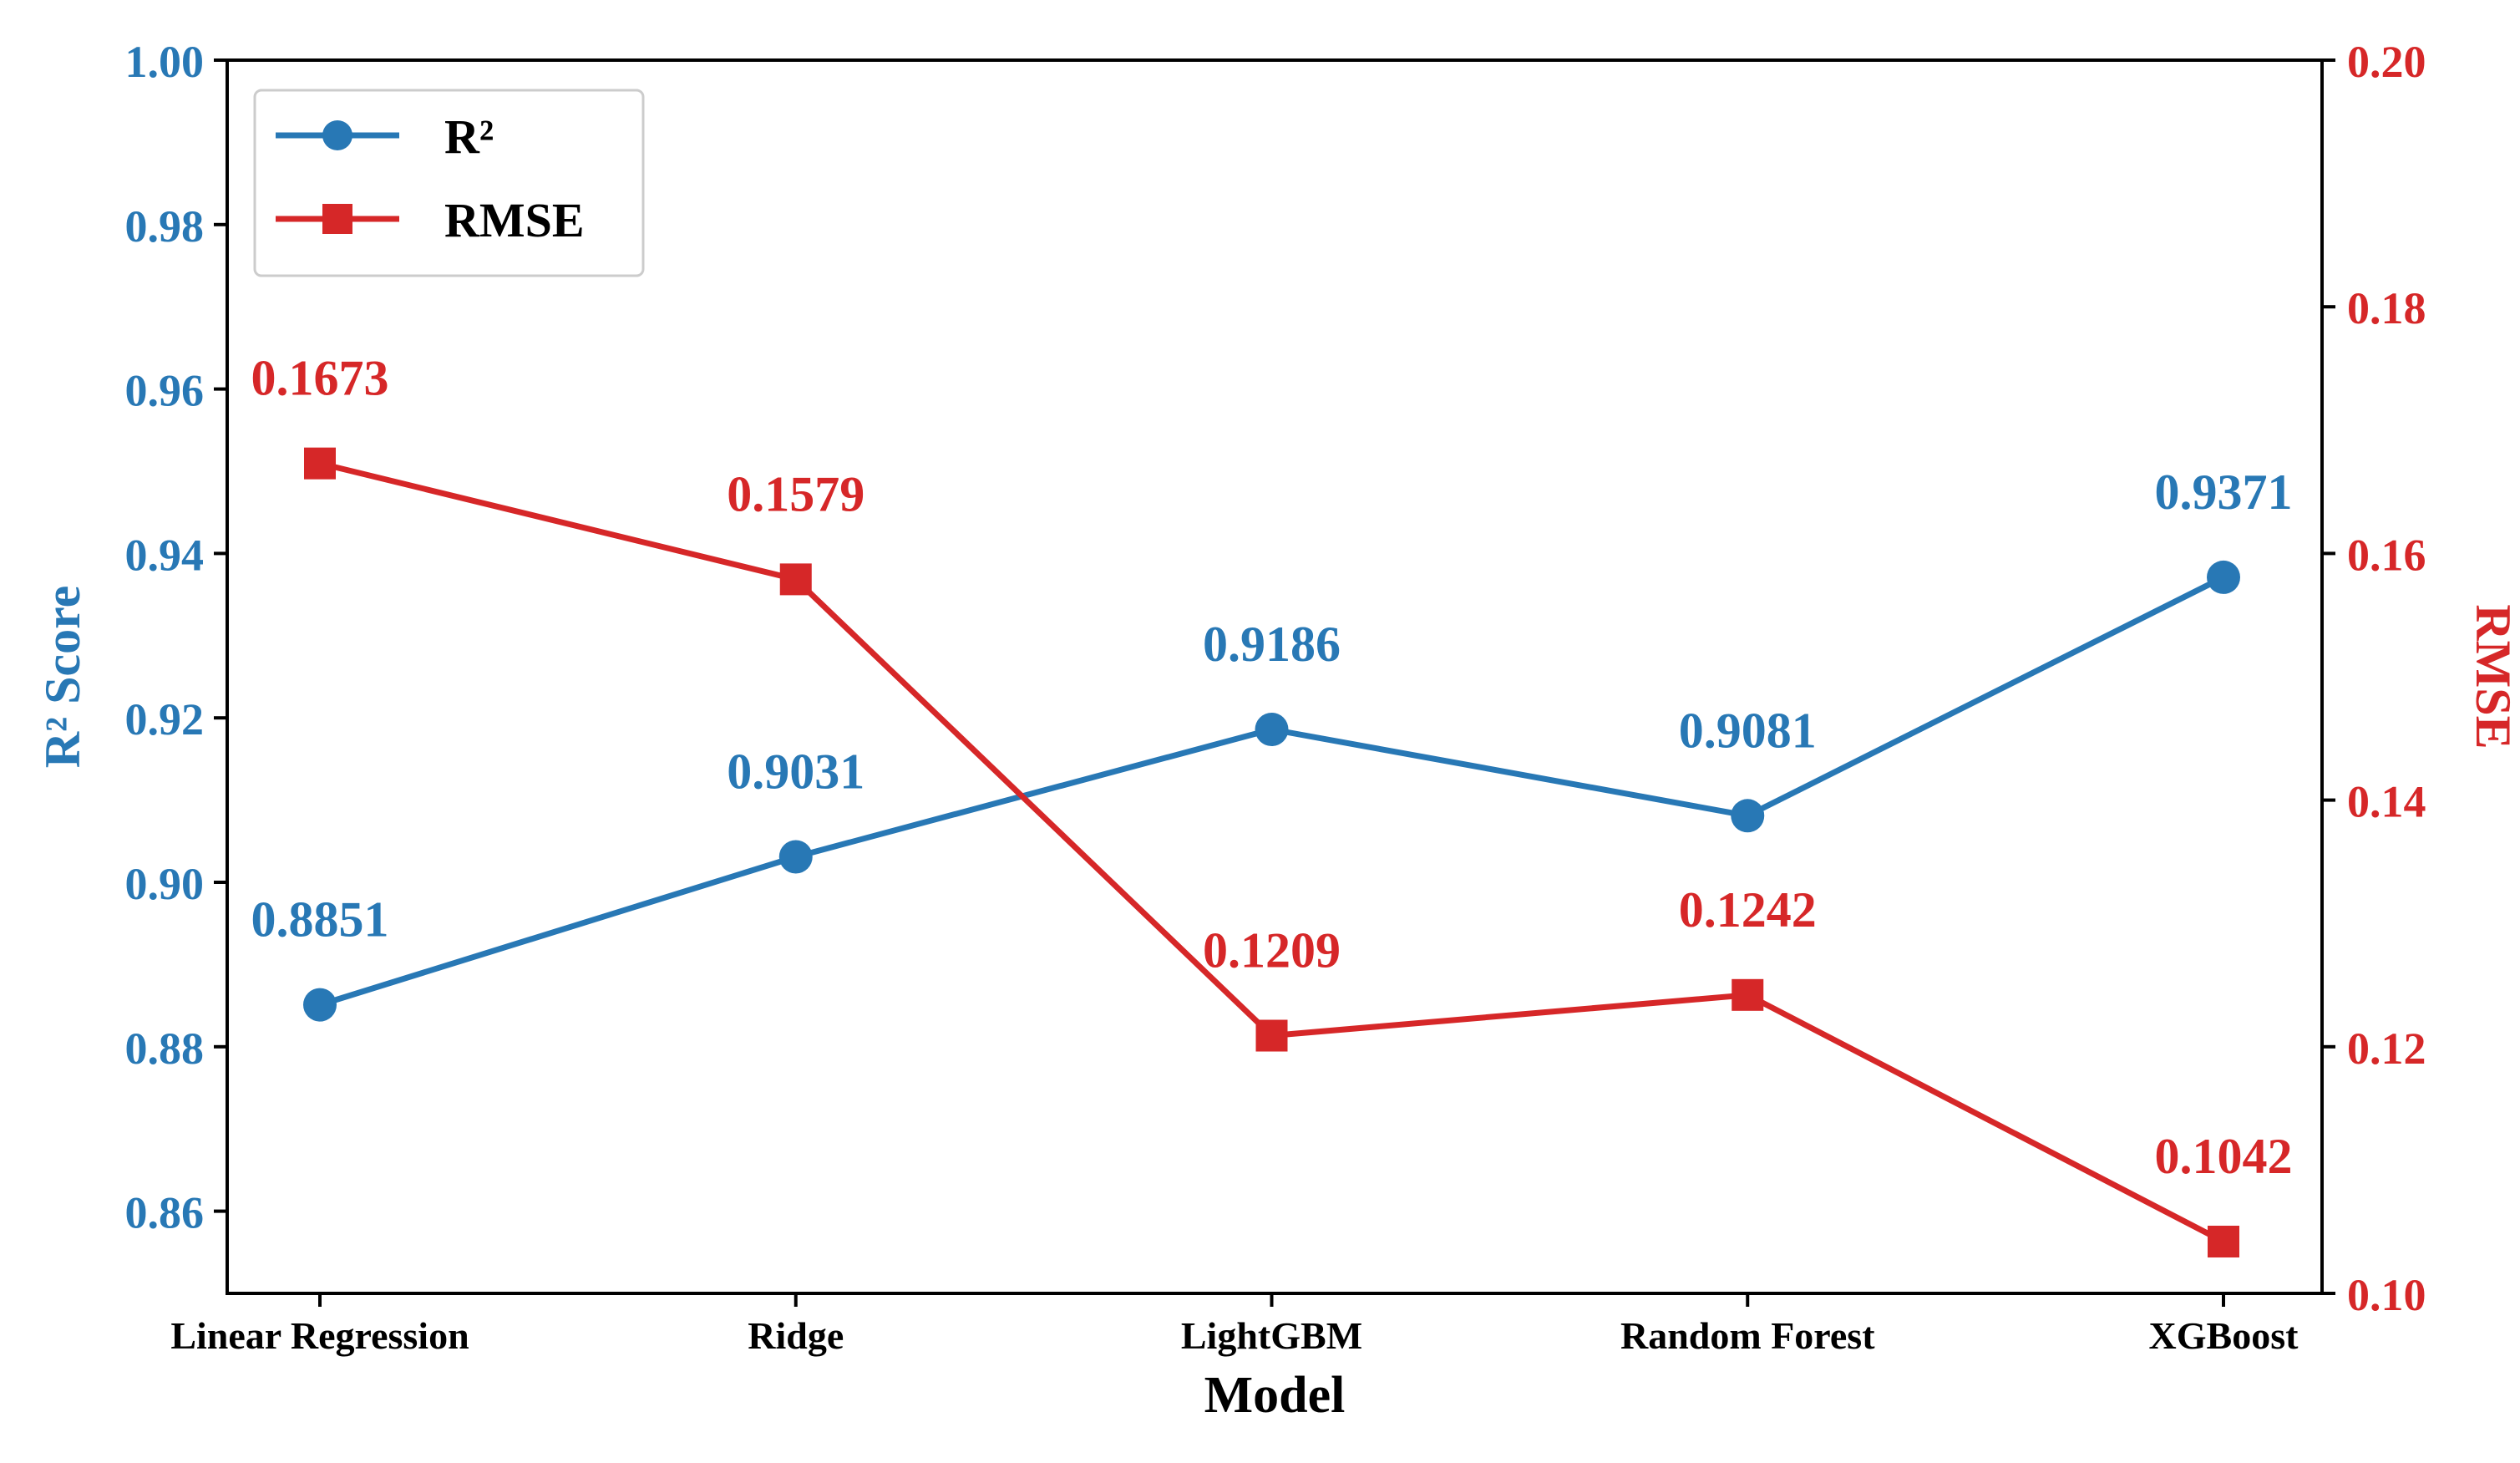  Describe the element at coordinates (176, 637) in the screenshot. I see `left-axis-ticks: 0.86 0.88 0.90 0.92 0.94 0.96 0.98 1.00` at that location.